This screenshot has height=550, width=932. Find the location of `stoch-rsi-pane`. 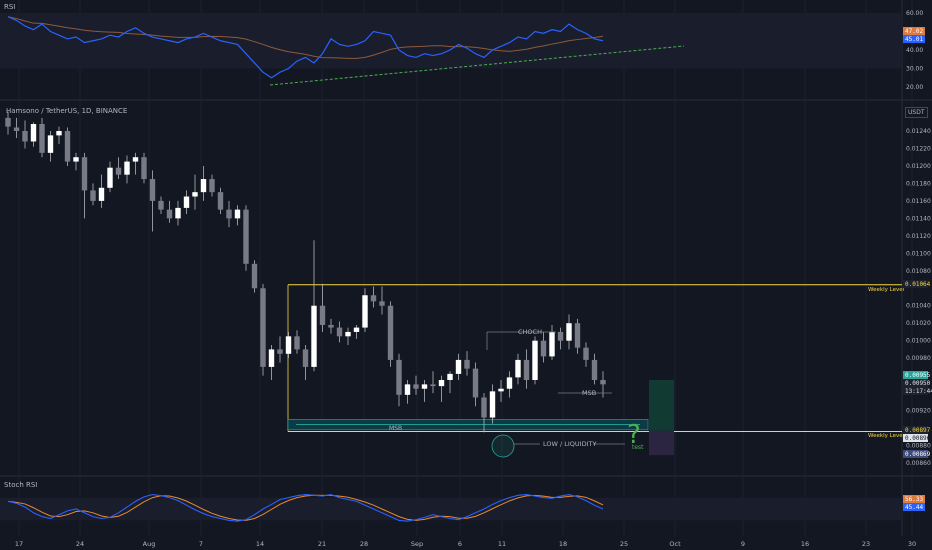

stoch-rsi-pane is located at coordinates (451, 507).